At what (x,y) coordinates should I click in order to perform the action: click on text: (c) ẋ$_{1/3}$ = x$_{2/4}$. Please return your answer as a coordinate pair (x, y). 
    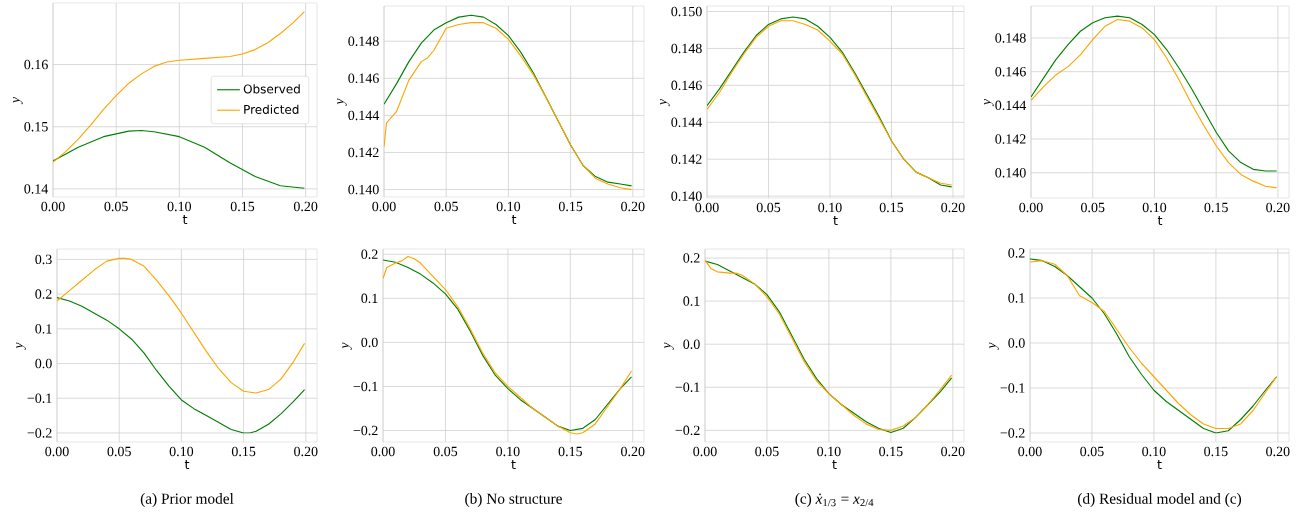
    Looking at the image, I should click on (834, 500).